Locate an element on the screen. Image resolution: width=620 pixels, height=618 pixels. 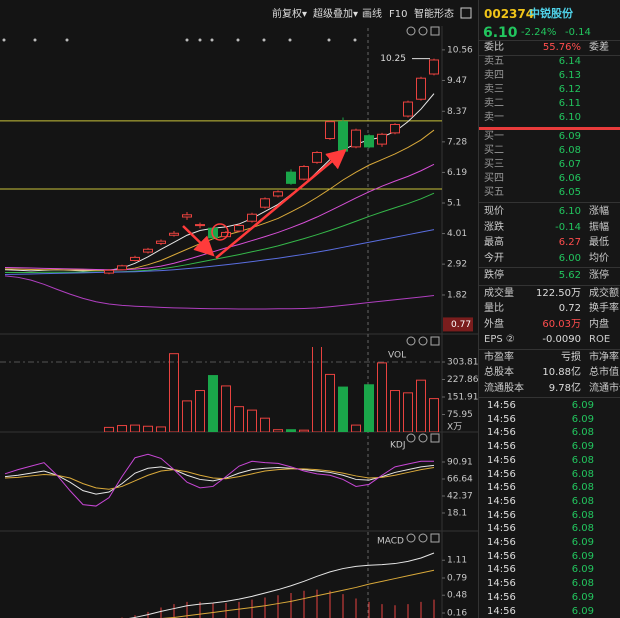
stat-label: 总股本 is located at coordinates (499, 372).